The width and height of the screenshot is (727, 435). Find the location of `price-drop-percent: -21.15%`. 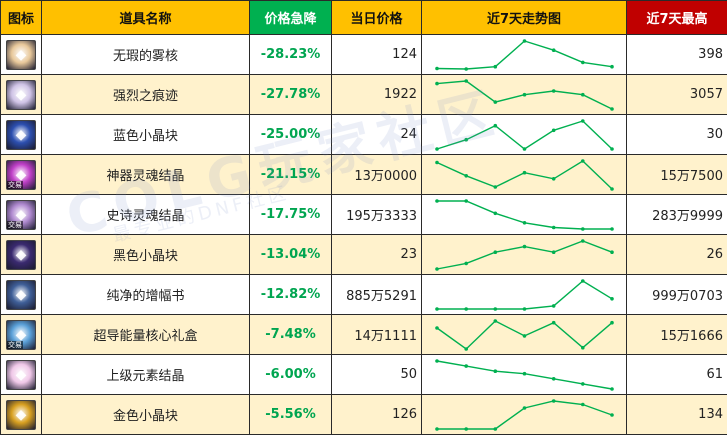

price-drop-percent: -21.15% is located at coordinates (291, 175).